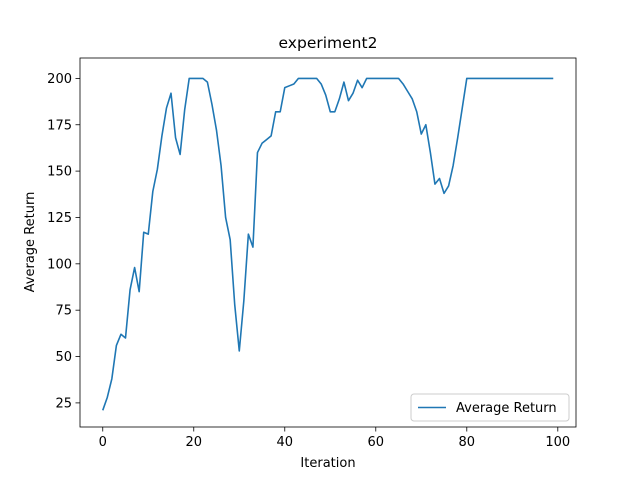 The width and height of the screenshot is (640, 480). I want to click on legend-box, so click(490, 407).